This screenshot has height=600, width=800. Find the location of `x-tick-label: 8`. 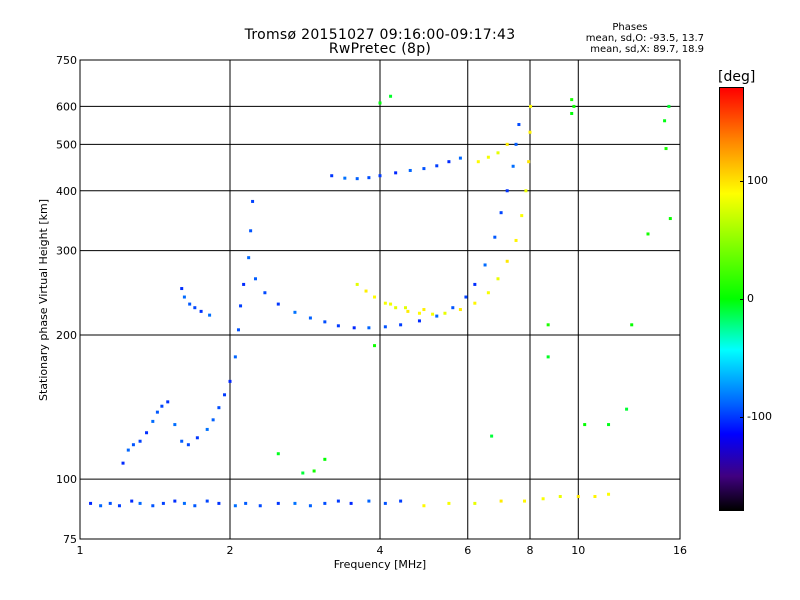

x-tick-label: 8 is located at coordinates (530, 550).